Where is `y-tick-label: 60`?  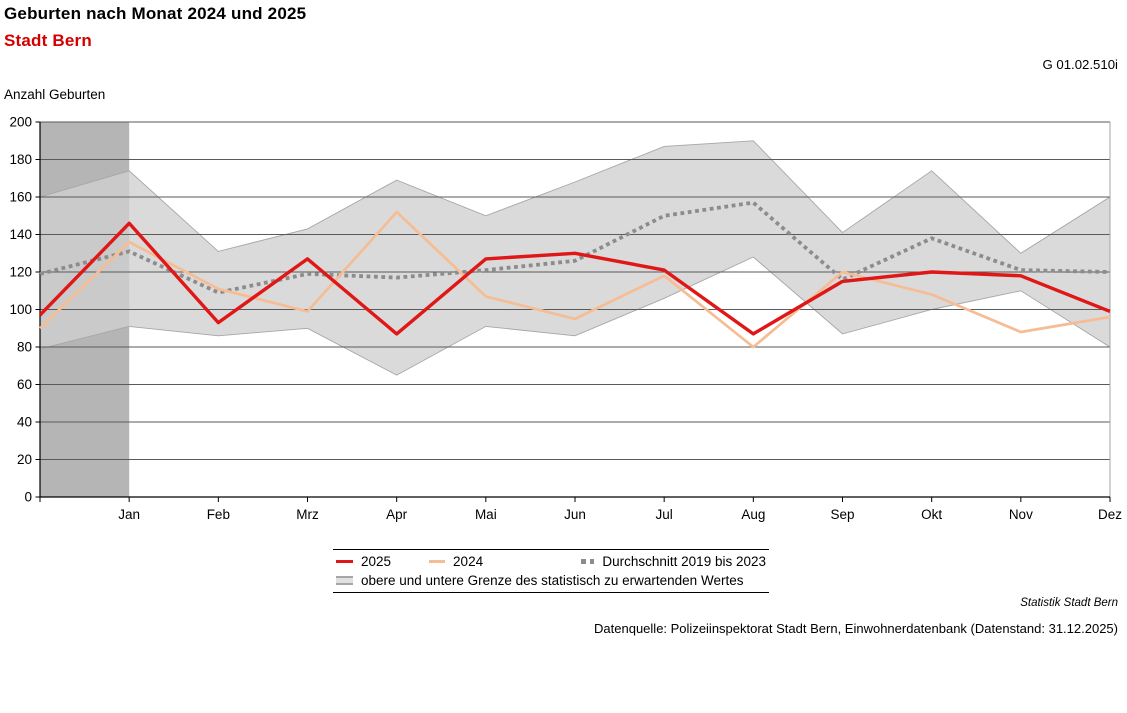
y-tick-label: 60 is located at coordinates (24, 384).